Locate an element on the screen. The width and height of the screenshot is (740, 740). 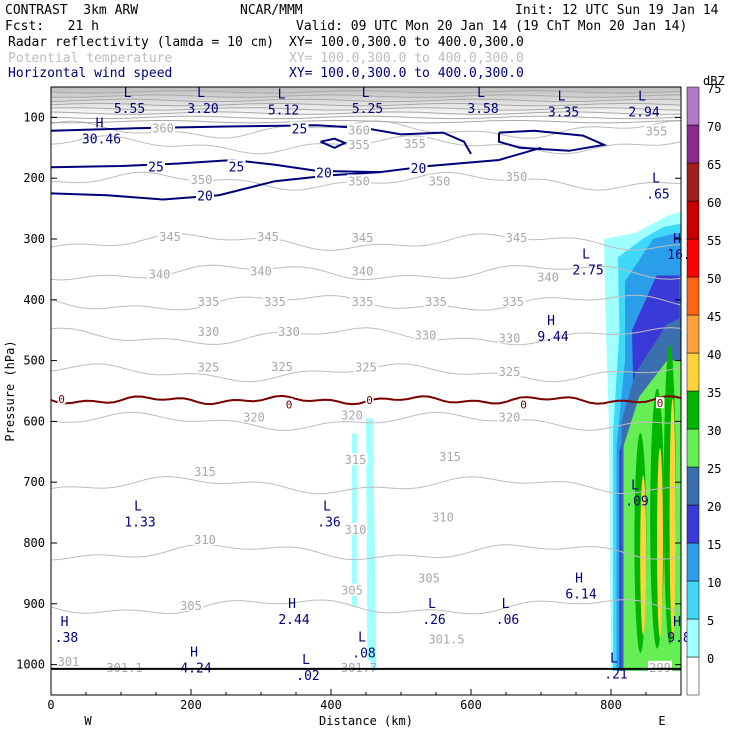
x-end-label-west: W is located at coordinates (88, 721).